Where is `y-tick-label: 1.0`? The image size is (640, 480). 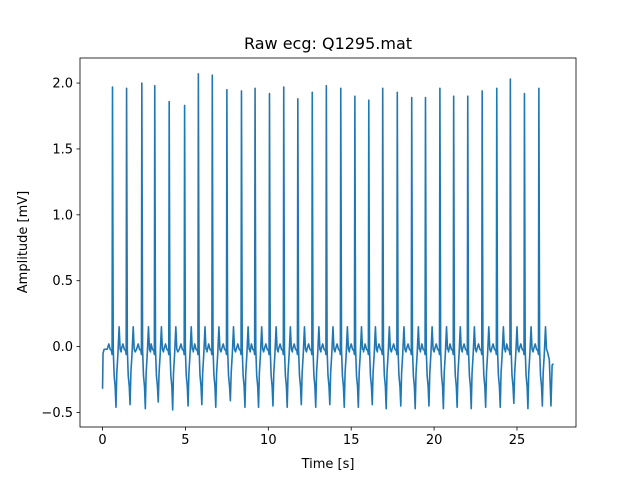 y-tick-label: 1.0 is located at coordinates (62, 215).